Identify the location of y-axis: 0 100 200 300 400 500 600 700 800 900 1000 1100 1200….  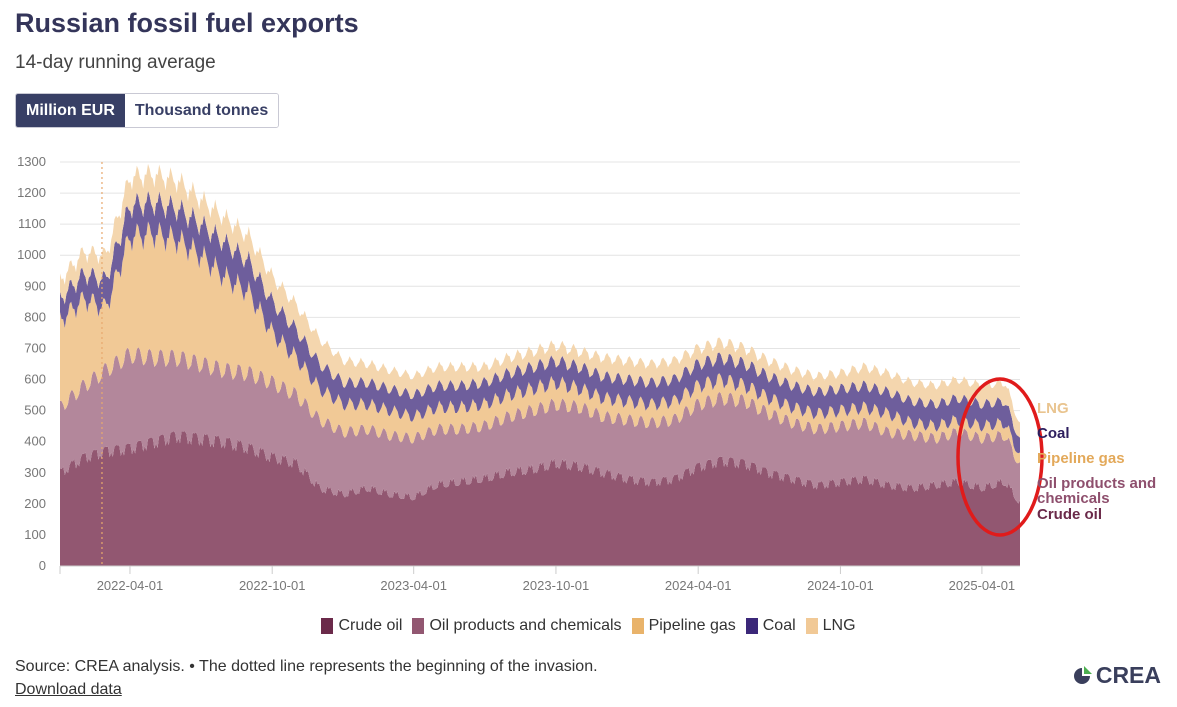
(31, 363).